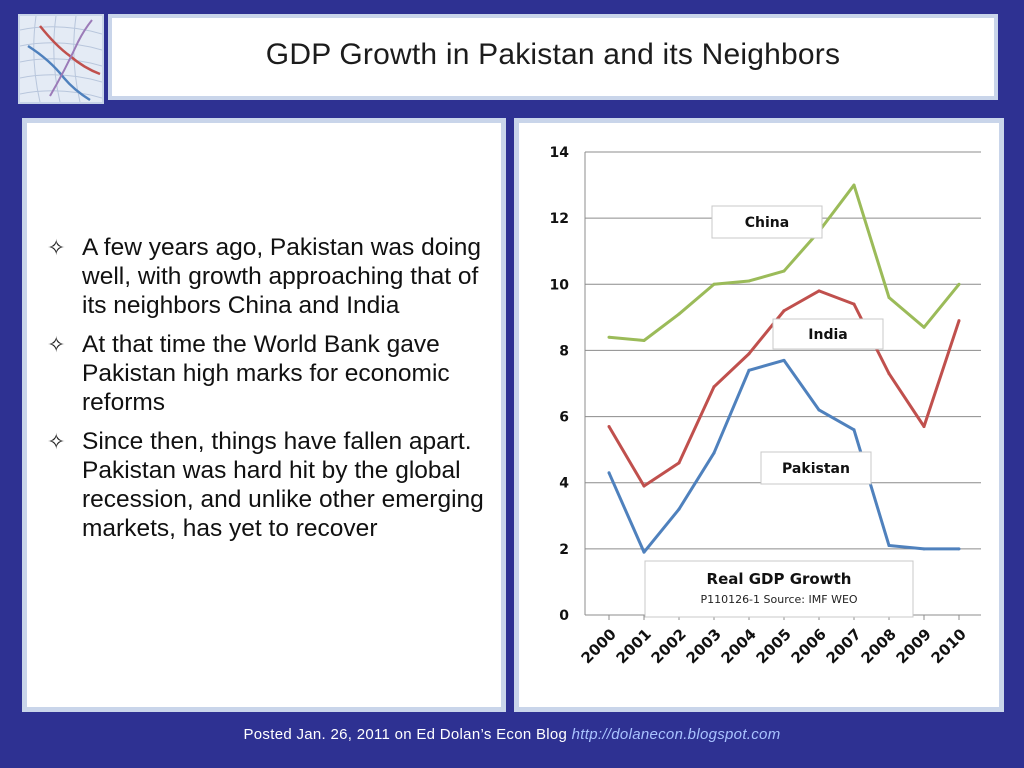  What do you see at coordinates (779, 589) in the screenshot?
I see `chart-title-box` at bounding box center [779, 589].